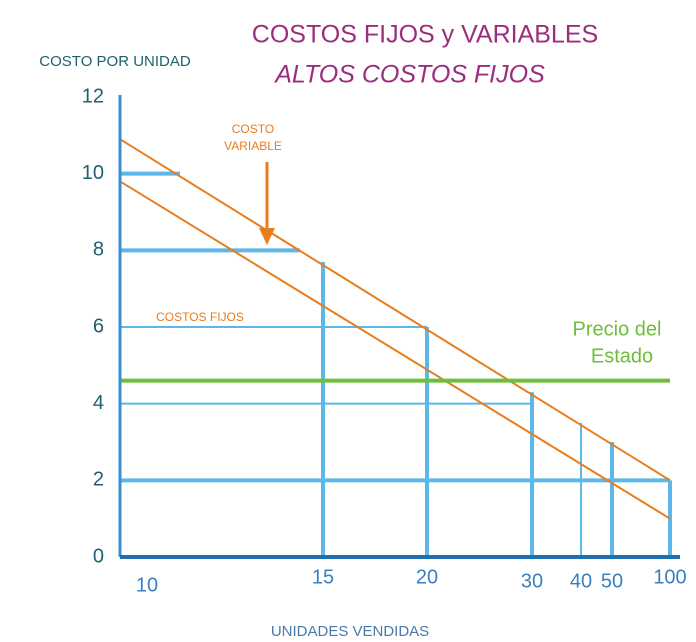 This screenshot has height=642, width=696. Describe the element at coordinates (612, 581) in the screenshot. I see `x-tick-label: 50` at that location.